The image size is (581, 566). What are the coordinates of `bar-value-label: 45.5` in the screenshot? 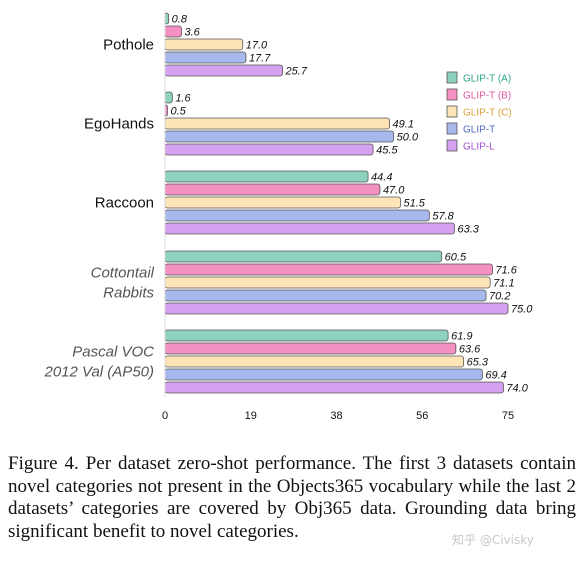 It's located at (387, 151).